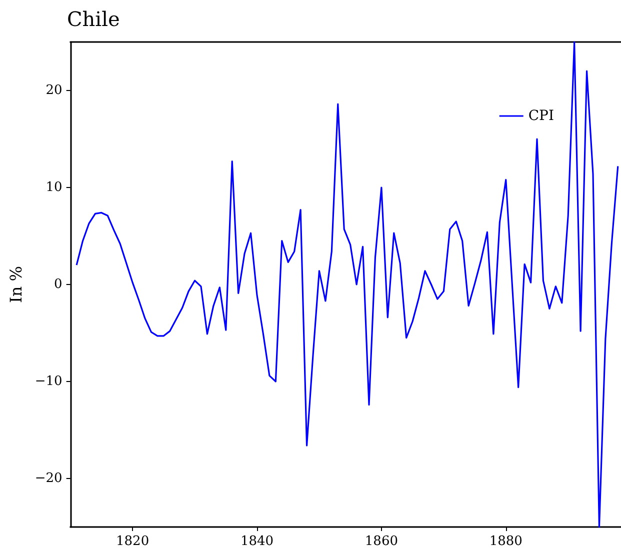 The width and height of the screenshot is (621, 556). What do you see at coordinates (48, 381) in the screenshot?
I see `y-tick-label: −10` at bounding box center [48, 381].